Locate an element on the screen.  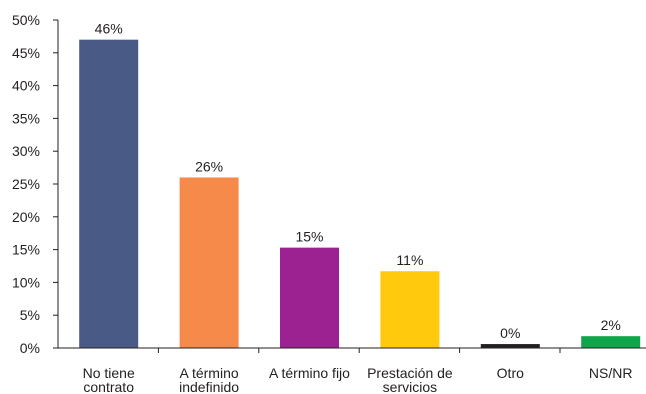
y-tick-label: 0% is located at coordinates (30, 348).